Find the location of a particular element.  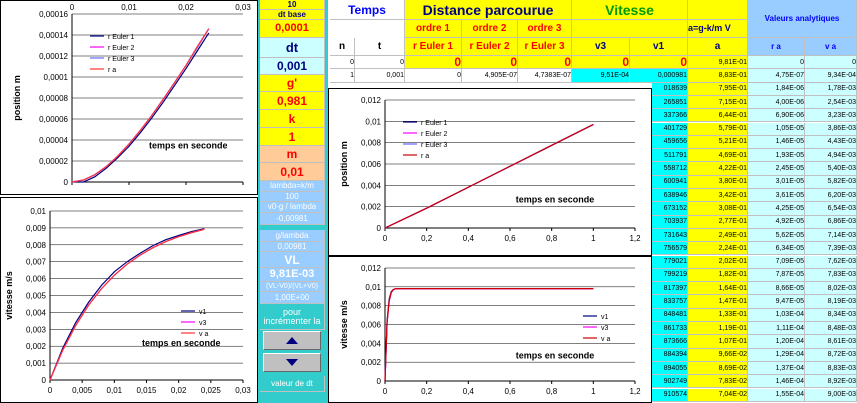

param-cell: 0,00981 is located at coordinates (292, 247).